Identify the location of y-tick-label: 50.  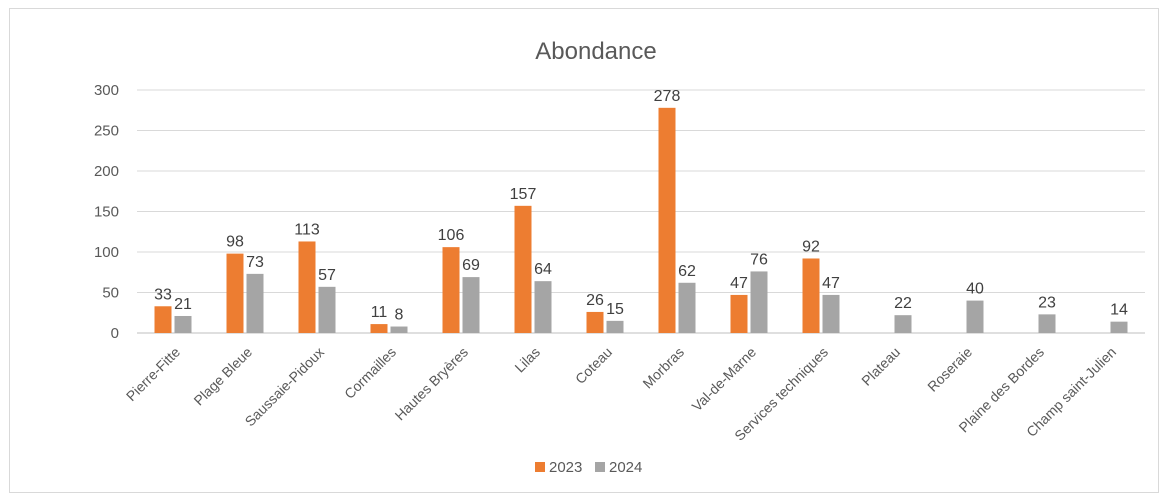
(110, 293).